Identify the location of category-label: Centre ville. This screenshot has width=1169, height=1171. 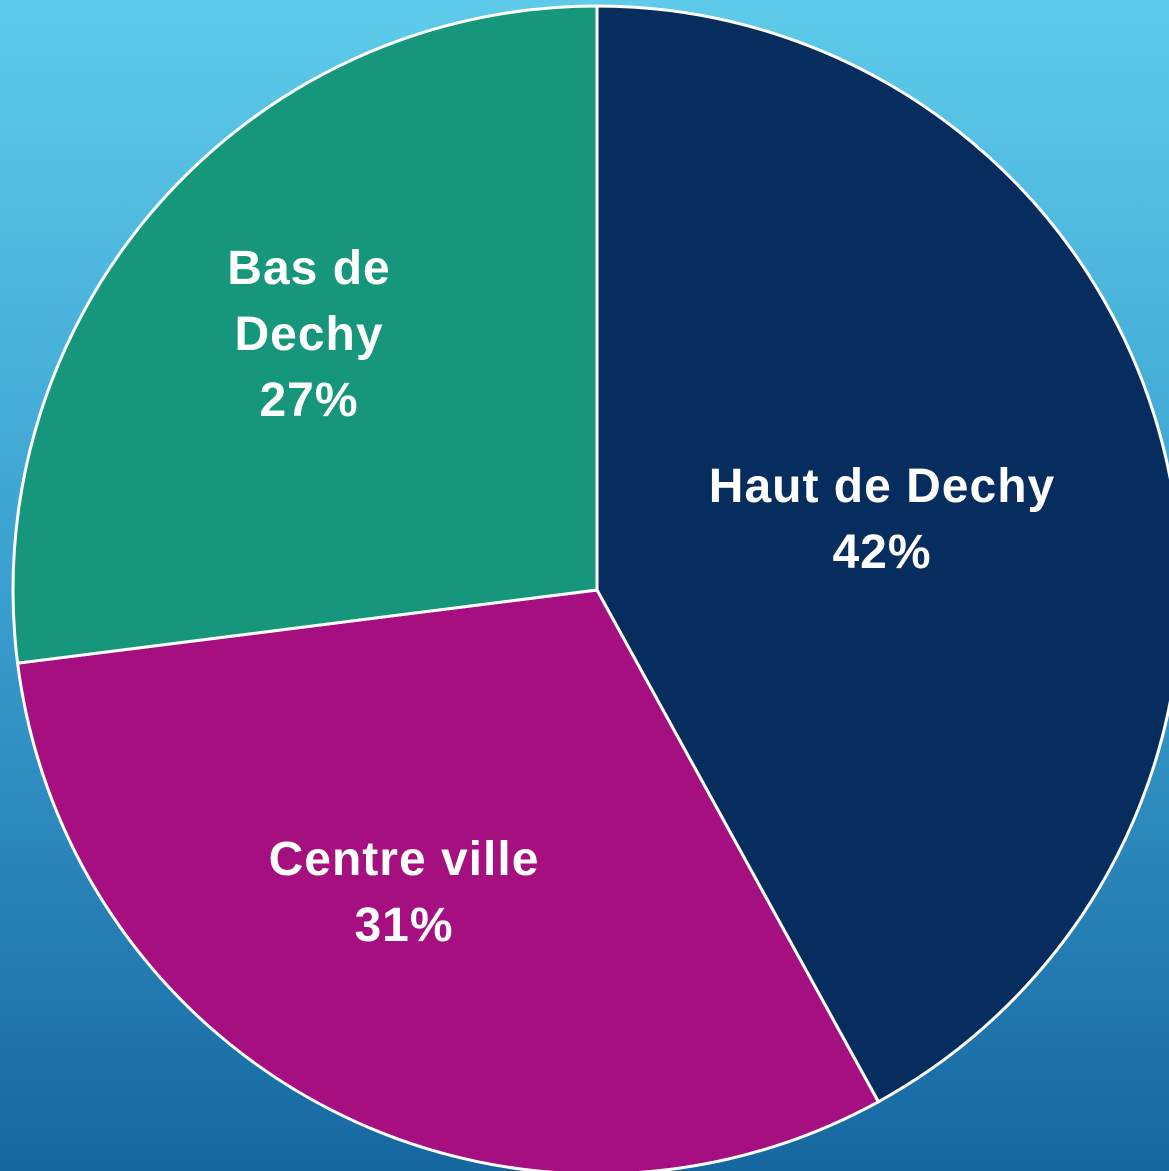
(404, 859).